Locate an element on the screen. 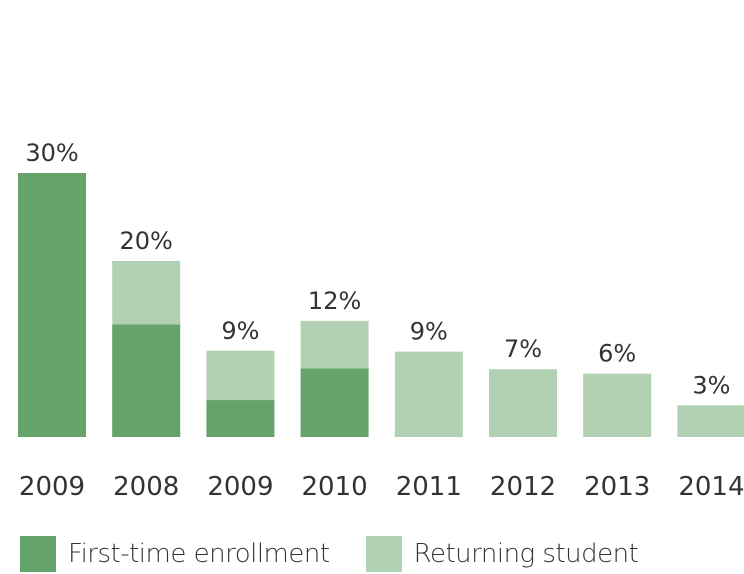 This screenshot has width=744, height=574. legend-label-first-time: First-time enrollment is located at coordinates (199, 554).